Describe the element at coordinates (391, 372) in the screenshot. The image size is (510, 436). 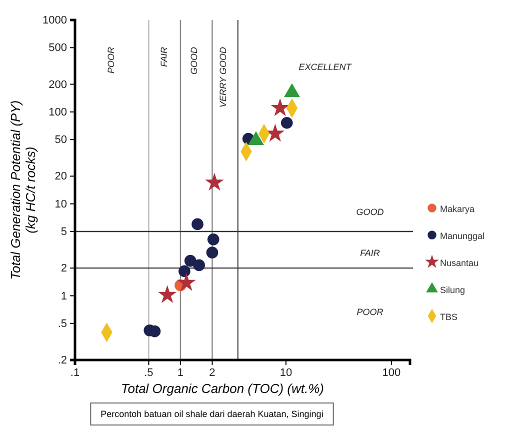
I see `x-tick-label: 100` at that location.